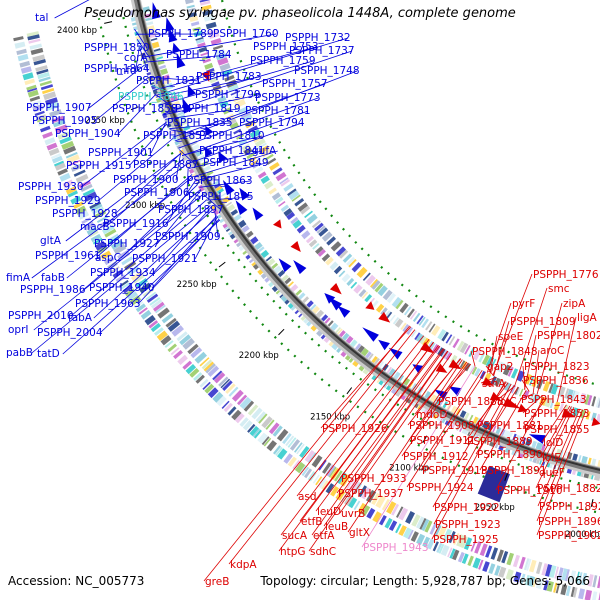 Image resolution: width=600 pixels, height=600 pixels. What do you see at coordinates (53, 278) in the screenshot?
I see `gene-label: fabB` at bounding box center [53, 278].